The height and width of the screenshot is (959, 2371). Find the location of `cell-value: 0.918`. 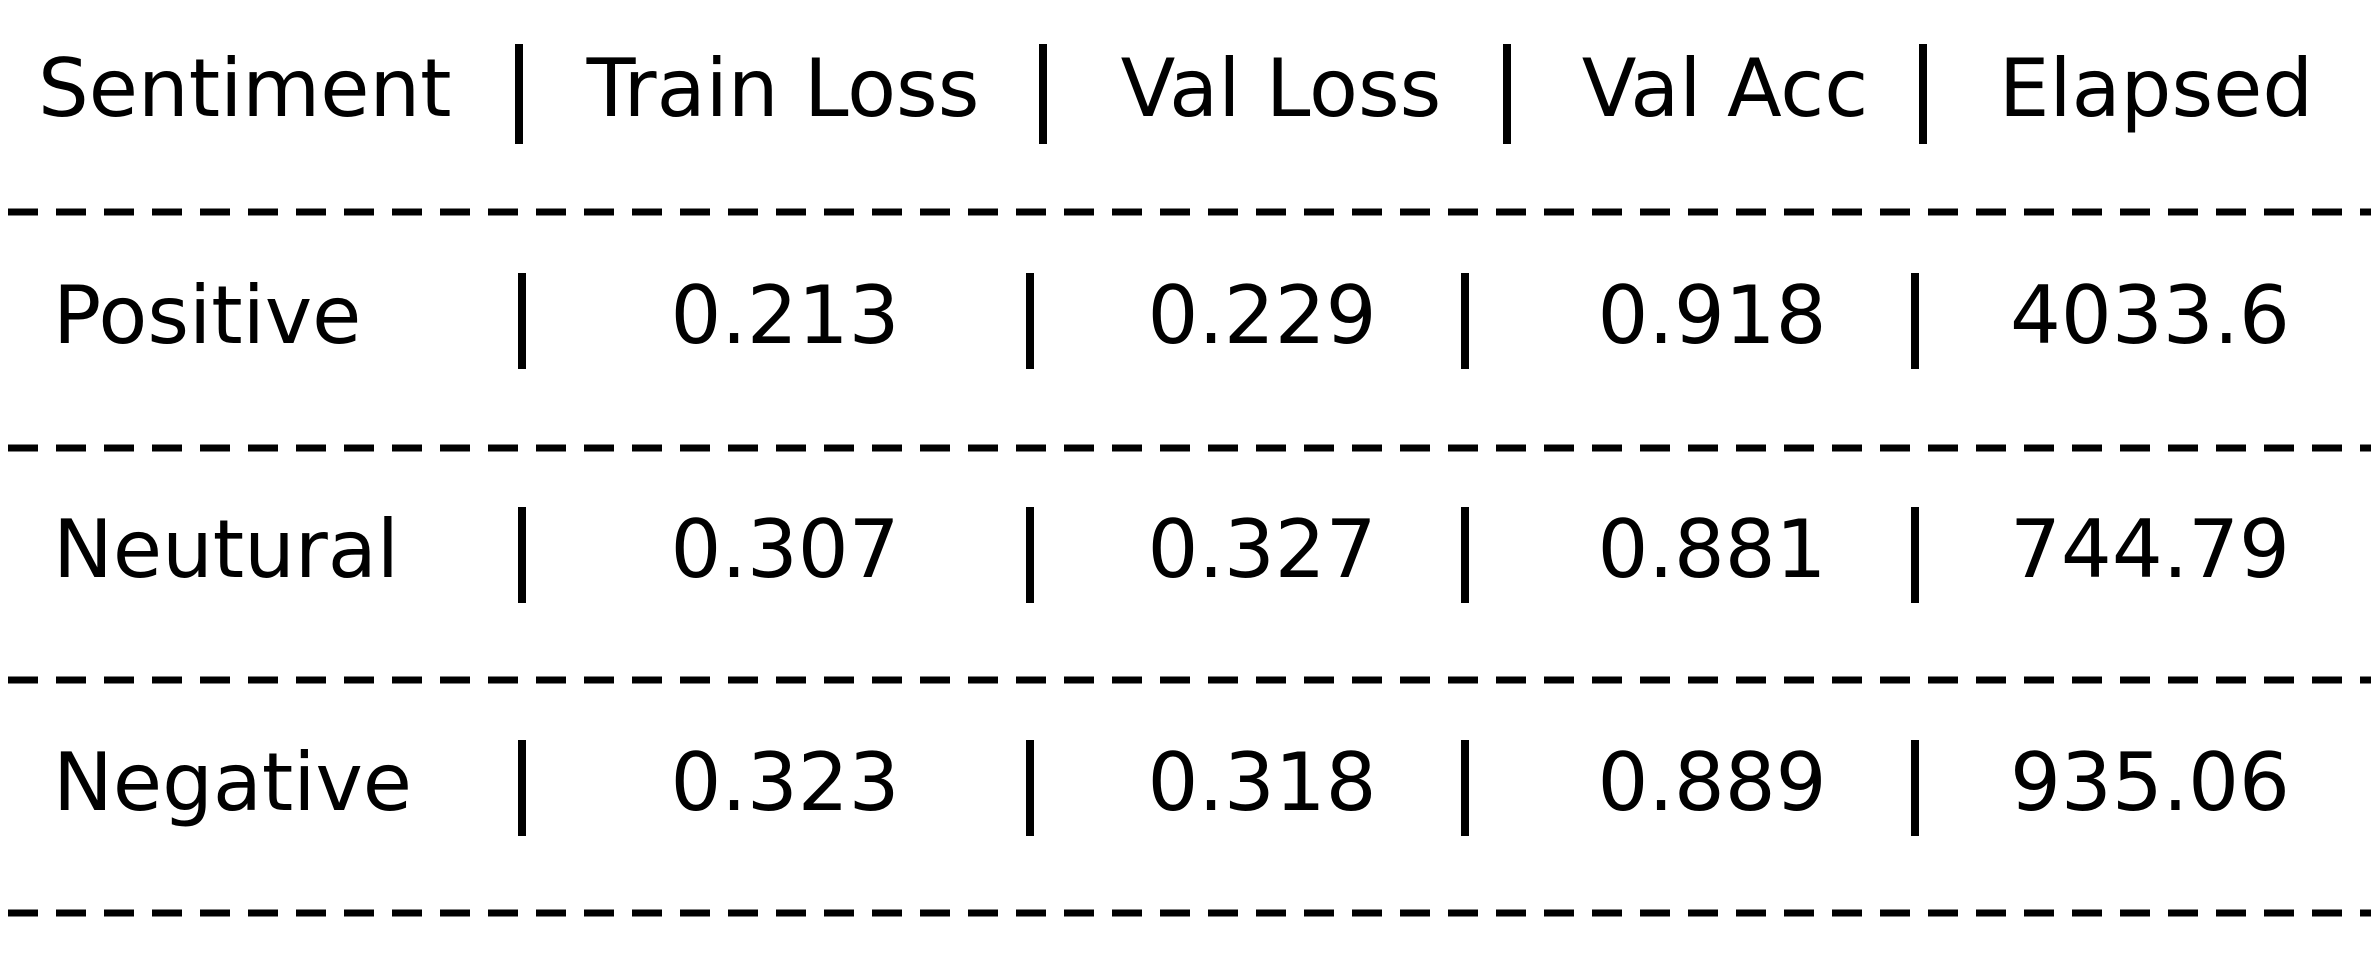

cell-value: 0.918 is located at coordinates (1711, 315).